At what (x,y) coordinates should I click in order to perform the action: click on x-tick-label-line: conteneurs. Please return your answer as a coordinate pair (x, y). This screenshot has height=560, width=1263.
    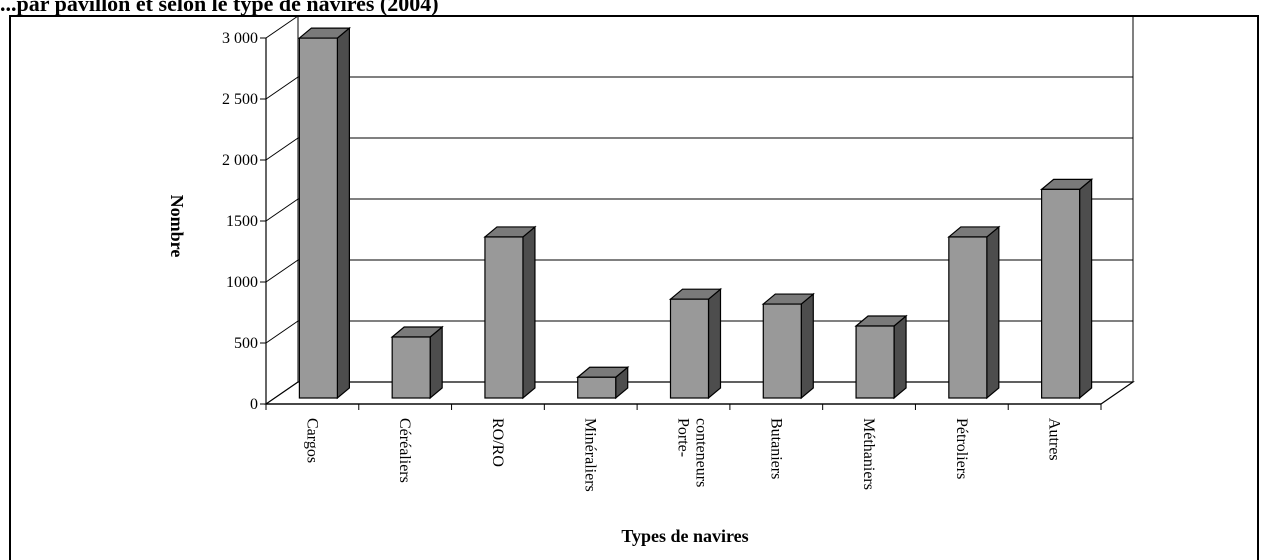
    Looking at the image, I should click on (701, 452).